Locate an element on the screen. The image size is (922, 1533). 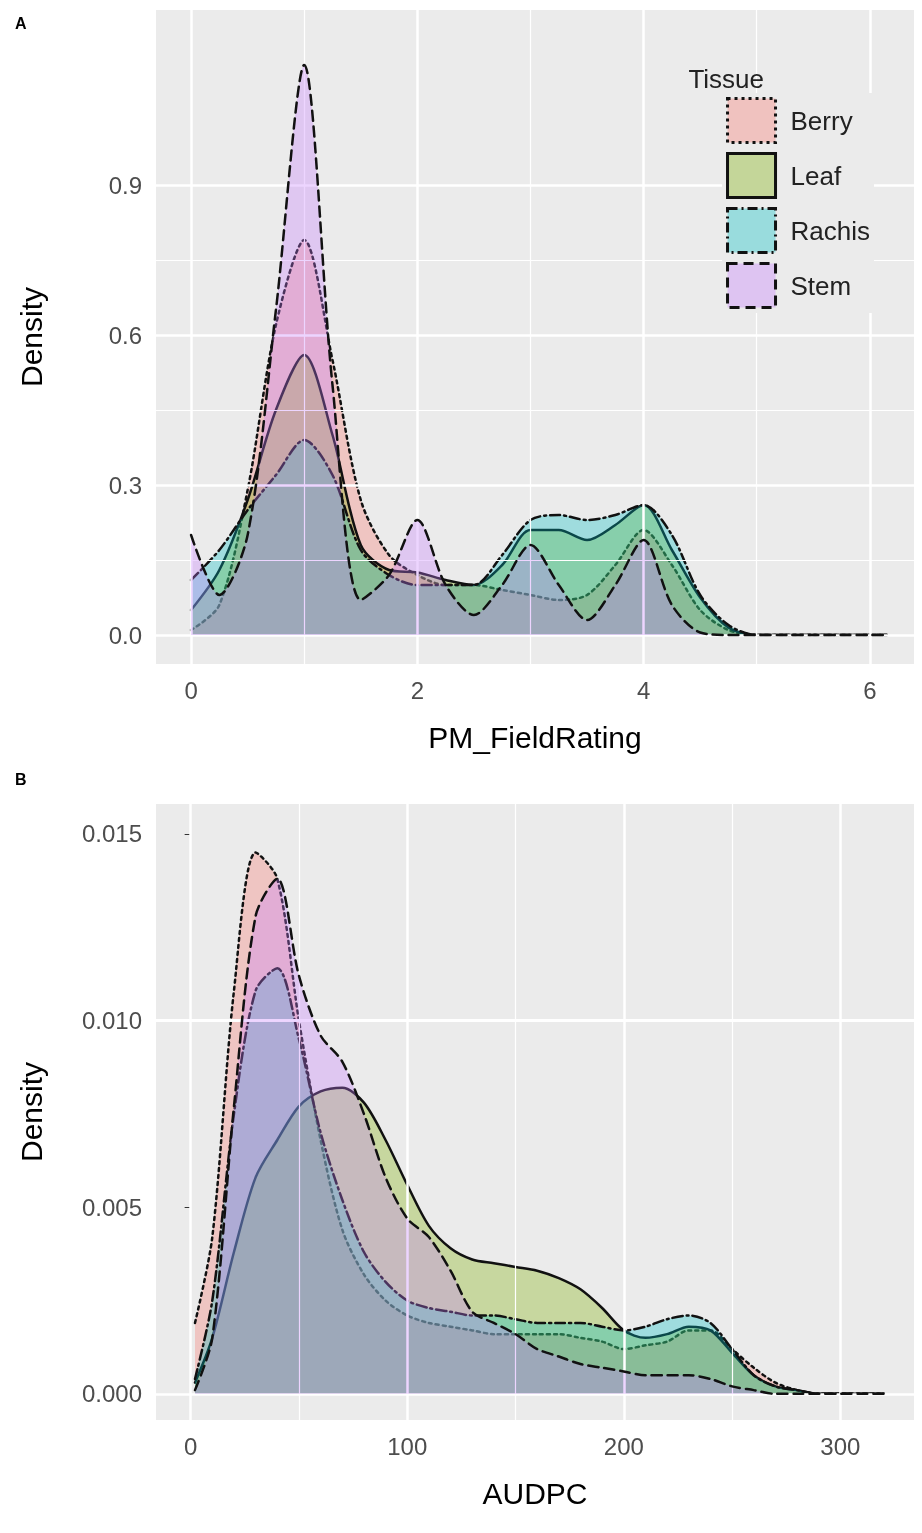
text: A is located at coordinates (21, 23).